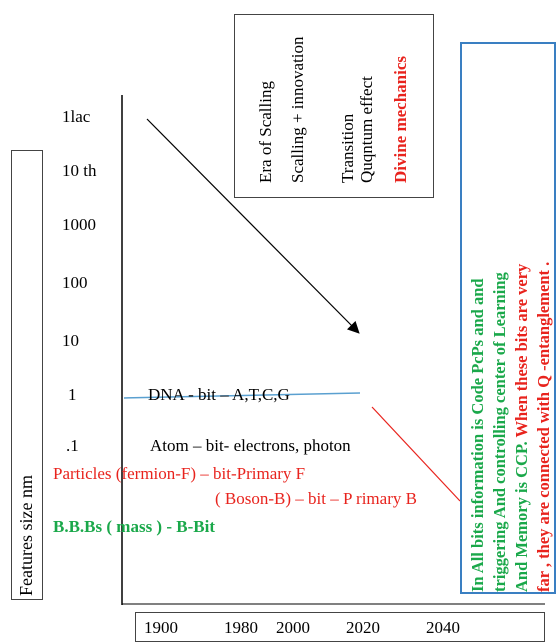  I want to click on y-tick-1lac: 1lac, so click(76, 116).